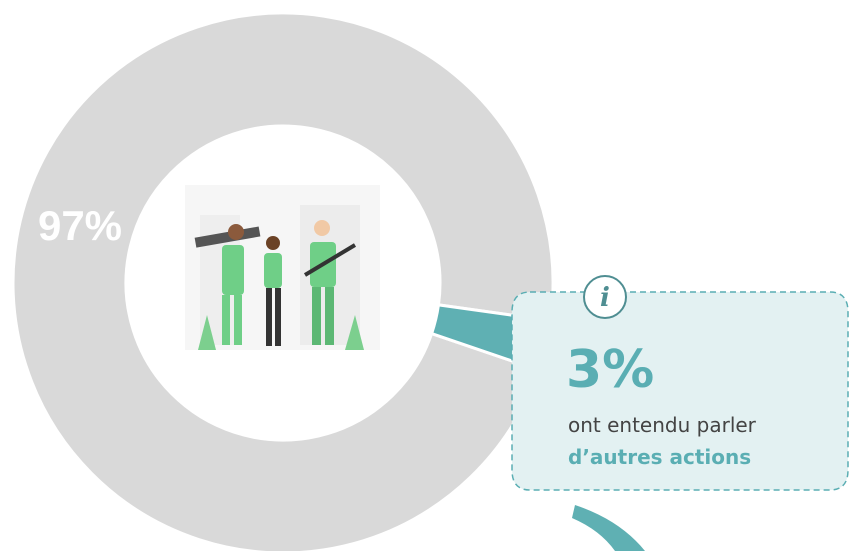 Image resolution: width=851 pixels, height=551 pixels. What do you see at coordinates (282, 267) in the screenshot?
I see `illustration` at bounding box center [282, 267].